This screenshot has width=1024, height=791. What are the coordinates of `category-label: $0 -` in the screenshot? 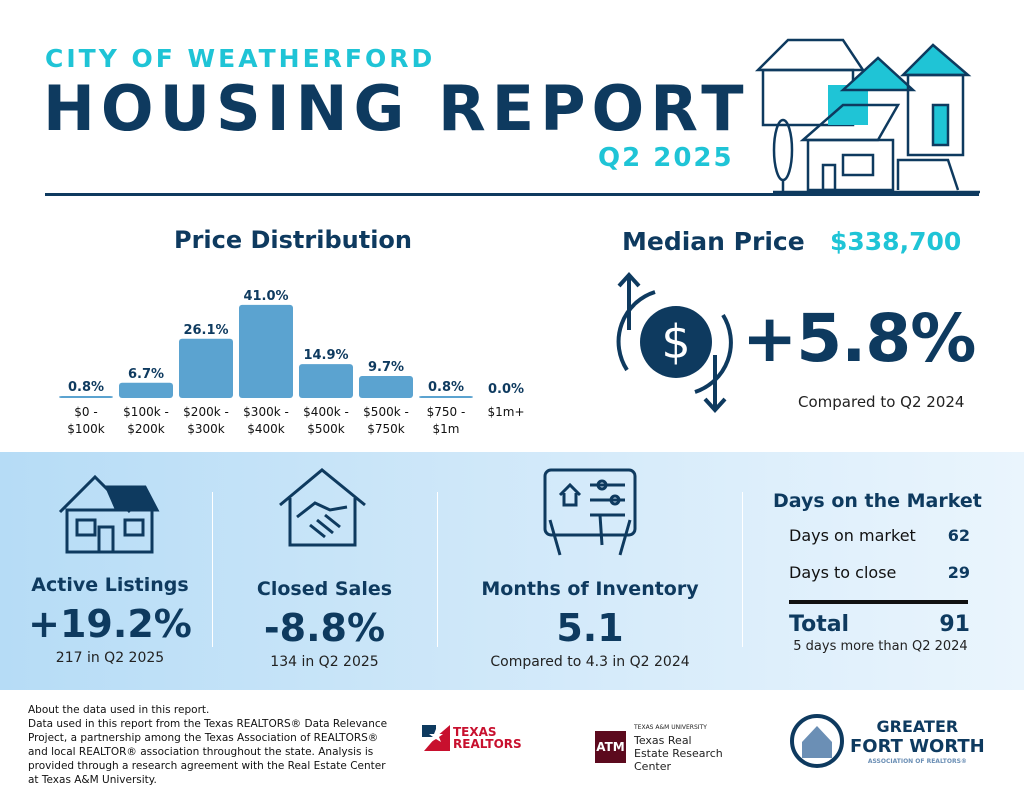 It's located at (85, 412).